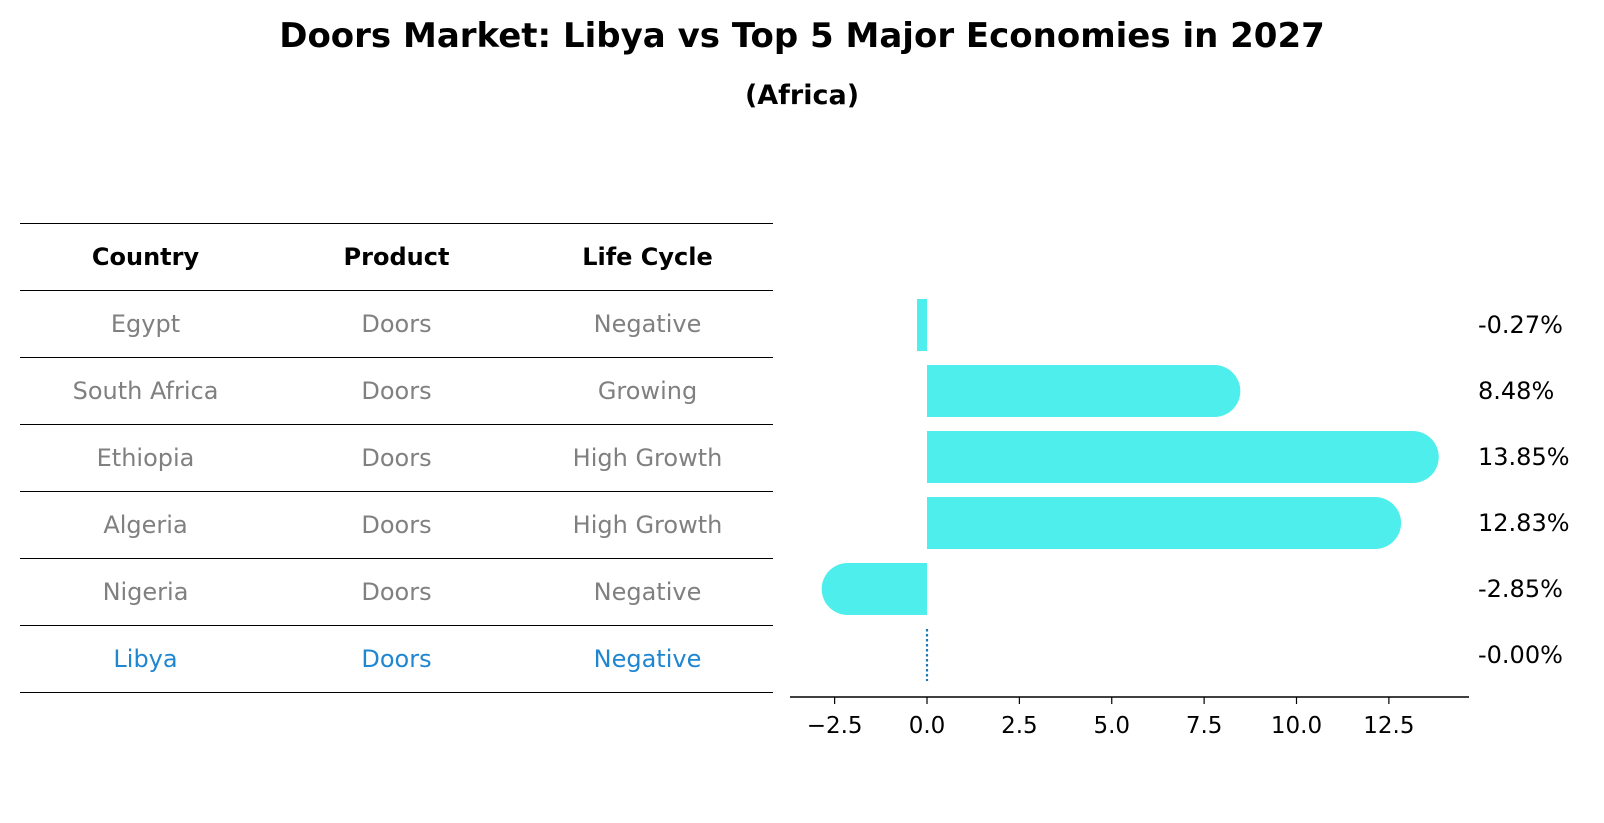 The width and height of the screenshot is (1604, 823). Describe the element at coordinates (145, 525) in the screenshot. I see `cell-country: Algeria` at that location.